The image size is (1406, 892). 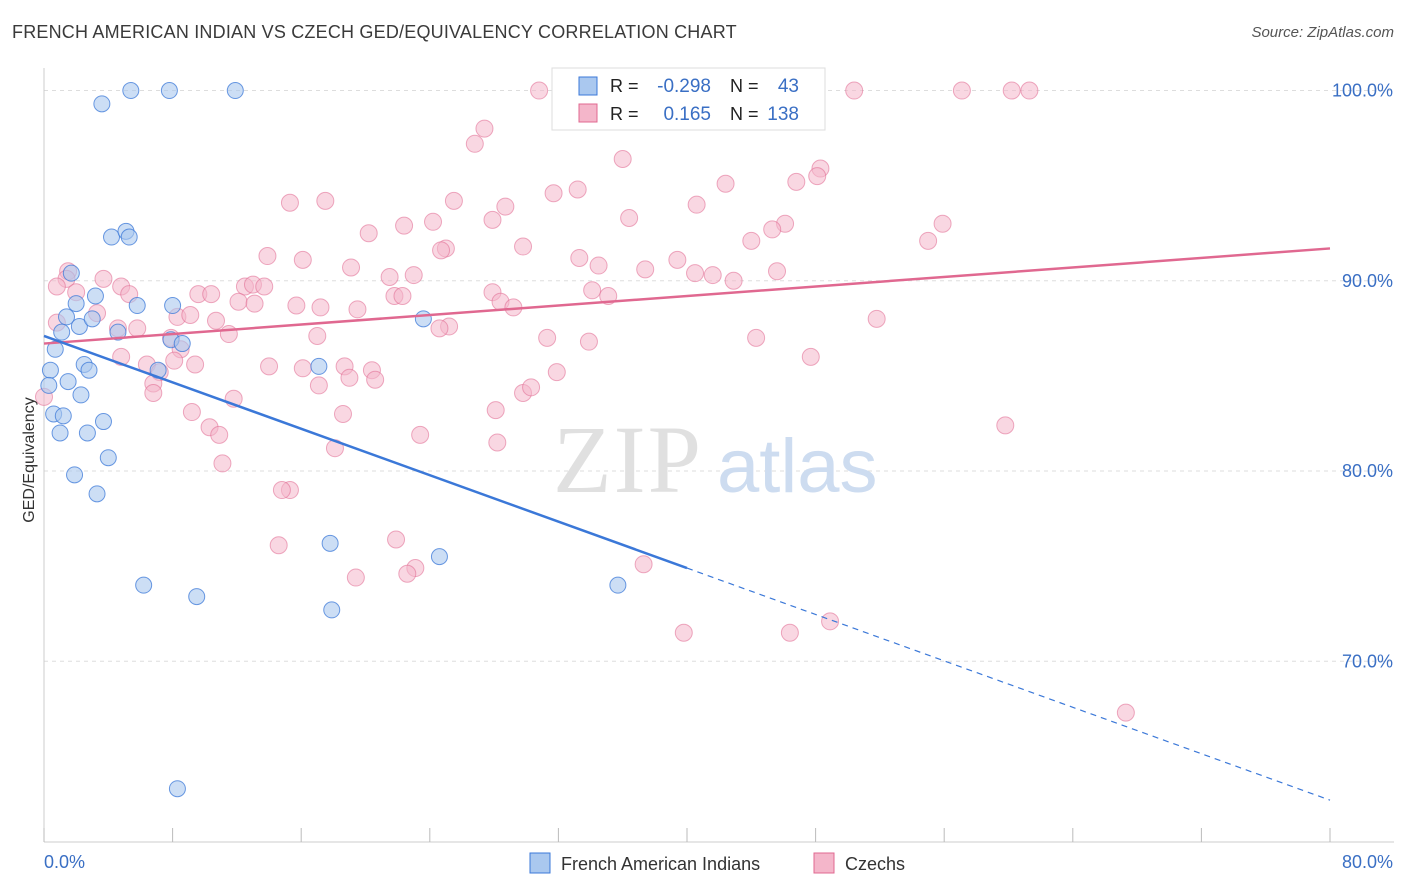 What do you see at coordinates (540, 863) in the screenshot?
I see `legend-swatch-blue` at bounding box center [540, 863].